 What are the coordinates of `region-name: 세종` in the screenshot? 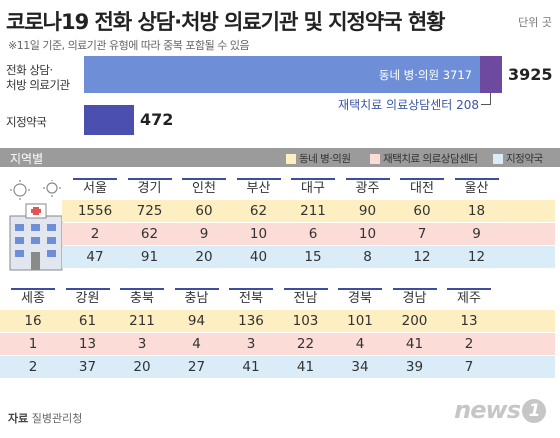 It's located at (33, 297).